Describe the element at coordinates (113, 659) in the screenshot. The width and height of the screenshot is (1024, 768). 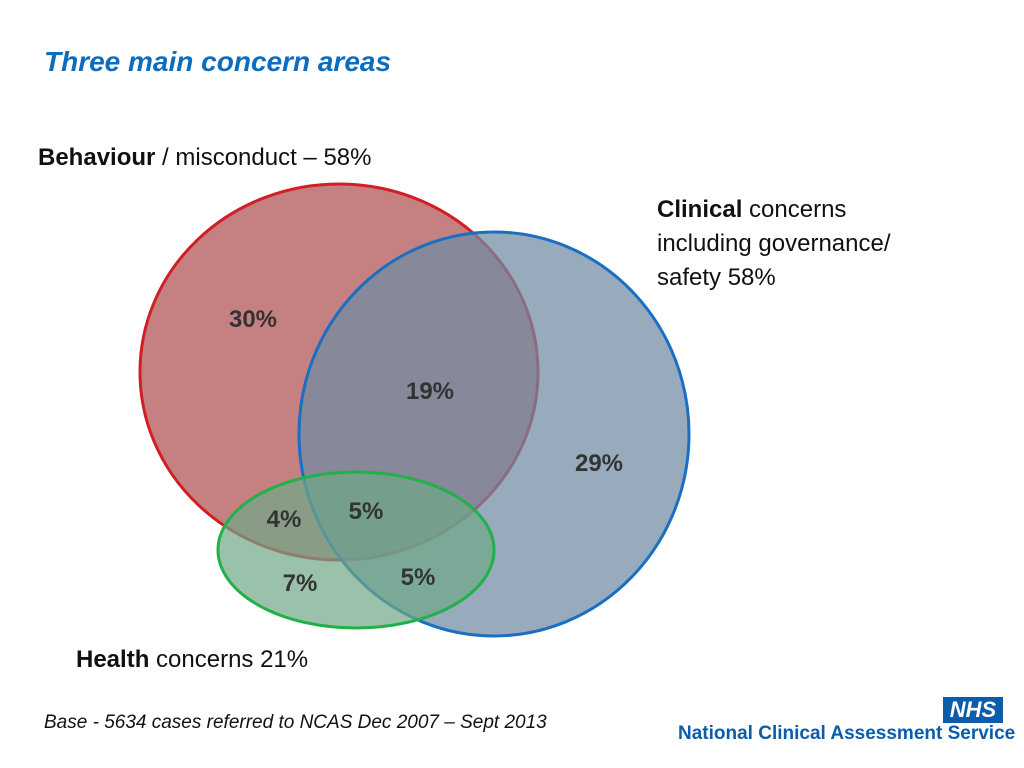
I see `health-label-bold: Health` at that location.